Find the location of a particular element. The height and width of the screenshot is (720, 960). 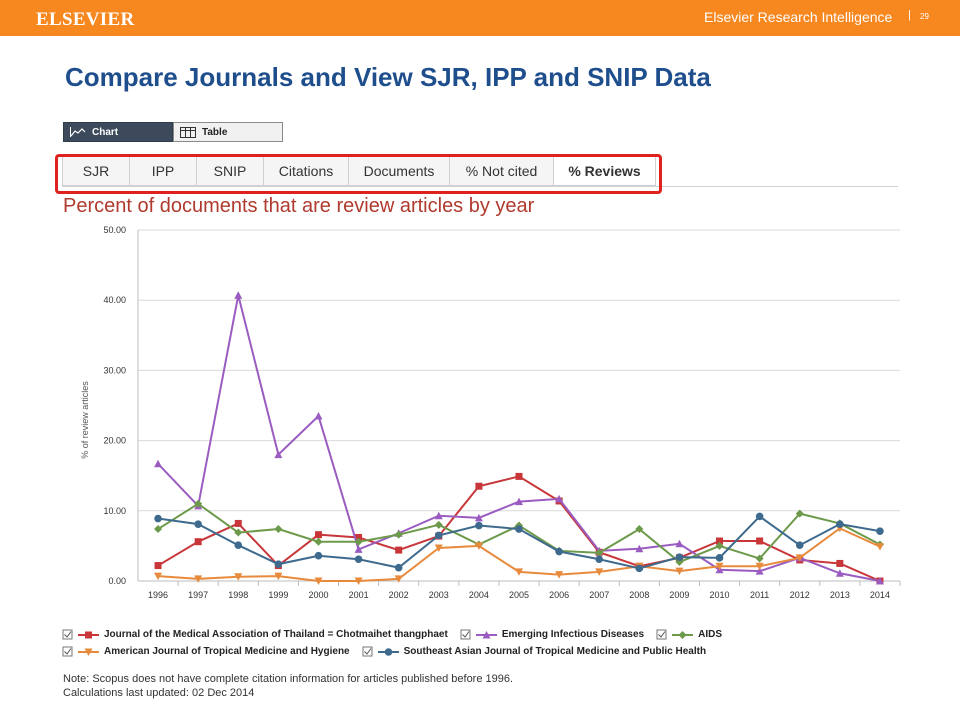

tab-sjr: SJR is located at coordinates (95, 171).